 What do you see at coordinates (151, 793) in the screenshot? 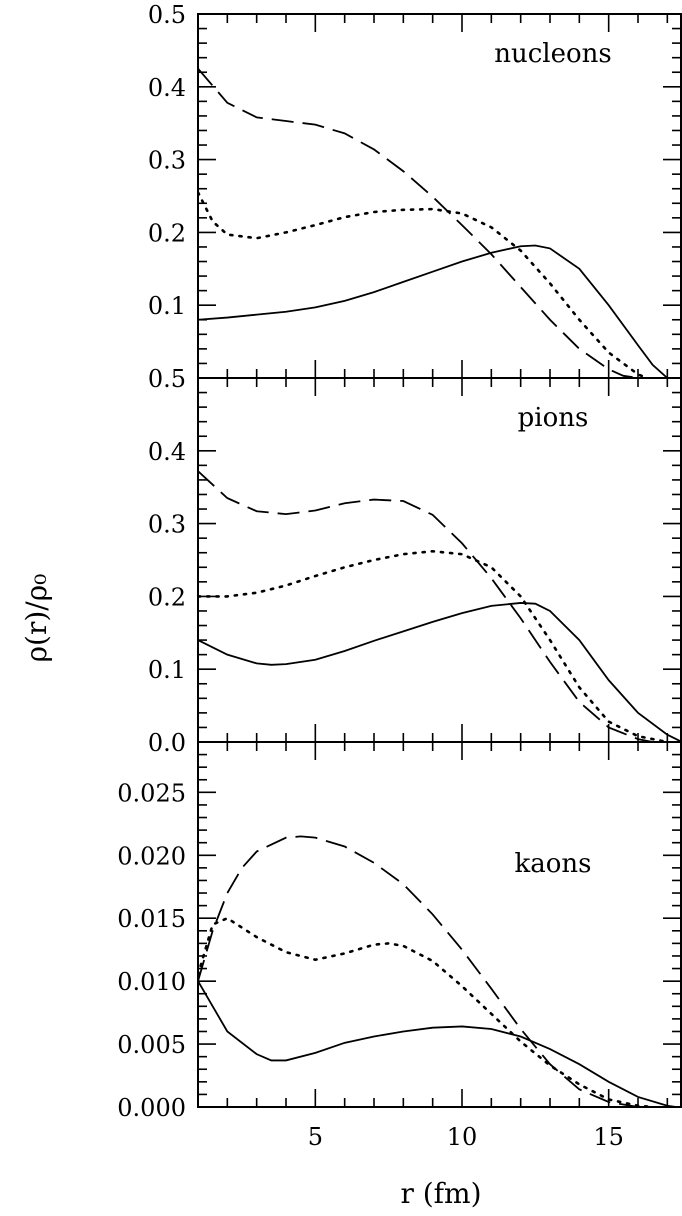
I see `y-tick-label: 0.025` at bounding box center [151, 793].